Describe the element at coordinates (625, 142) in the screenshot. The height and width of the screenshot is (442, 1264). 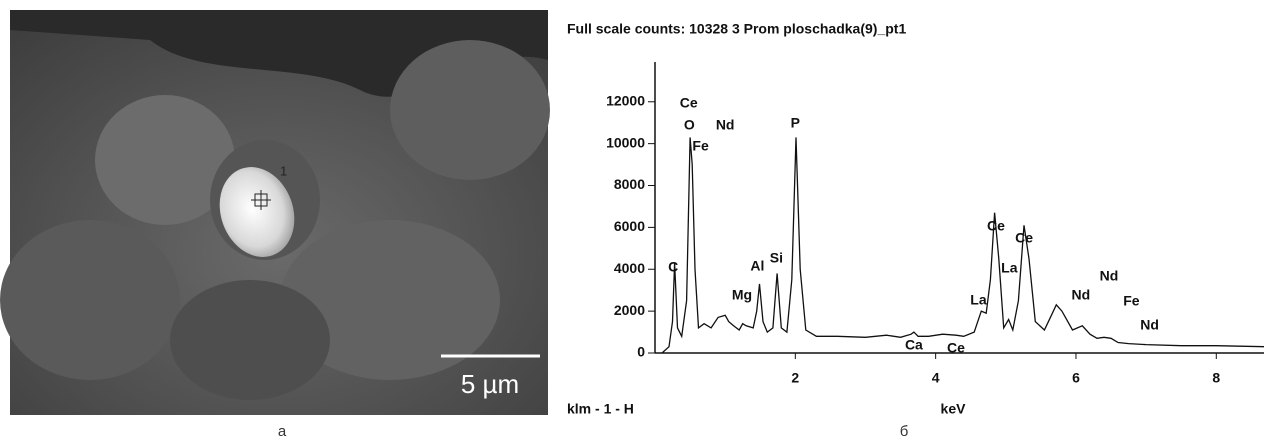
I see `y-tick-label: 10000` at that location.